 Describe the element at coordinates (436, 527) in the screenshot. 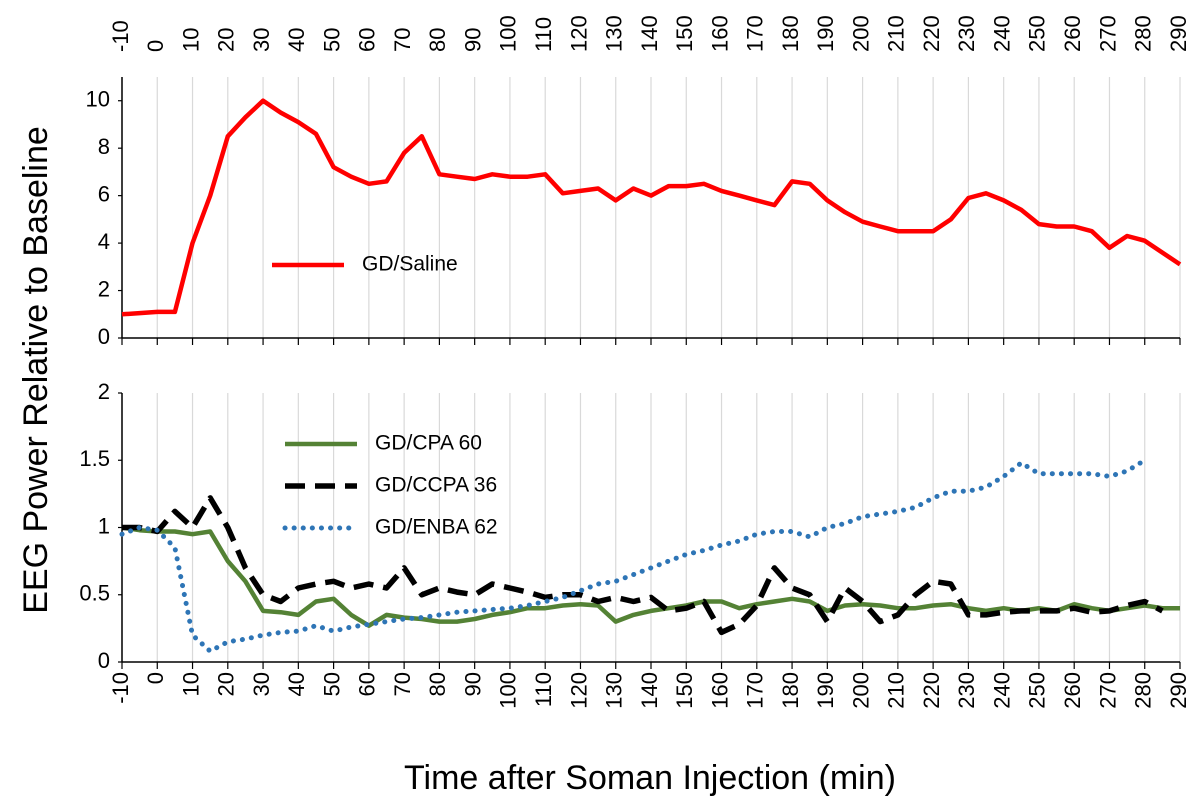

I see `legend-label: GD/ENBA 62` at that location.